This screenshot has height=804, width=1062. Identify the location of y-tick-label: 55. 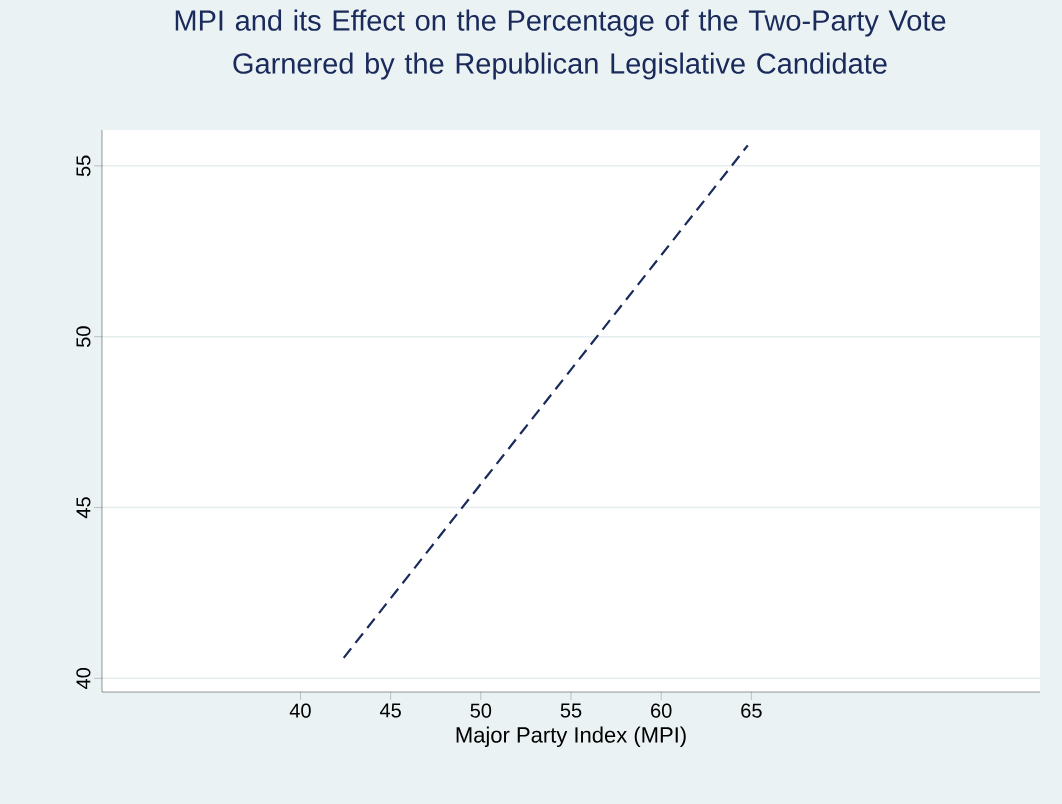
(83, 166).